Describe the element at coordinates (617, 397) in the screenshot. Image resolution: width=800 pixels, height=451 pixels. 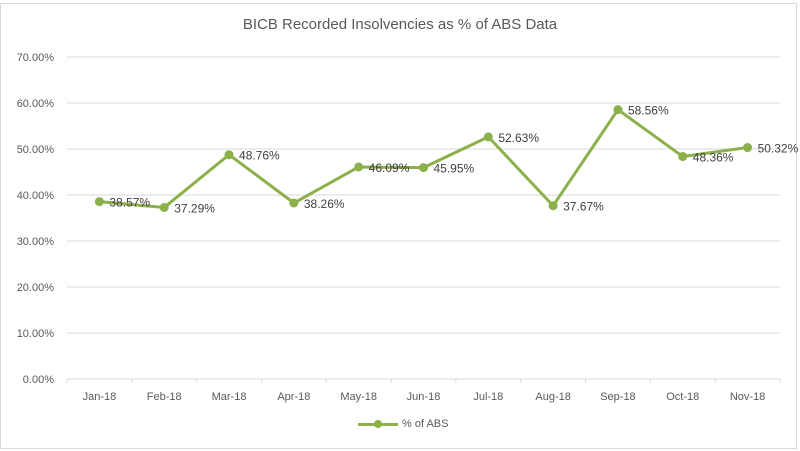
I see `x-tick-label: Sep-18` at that location.